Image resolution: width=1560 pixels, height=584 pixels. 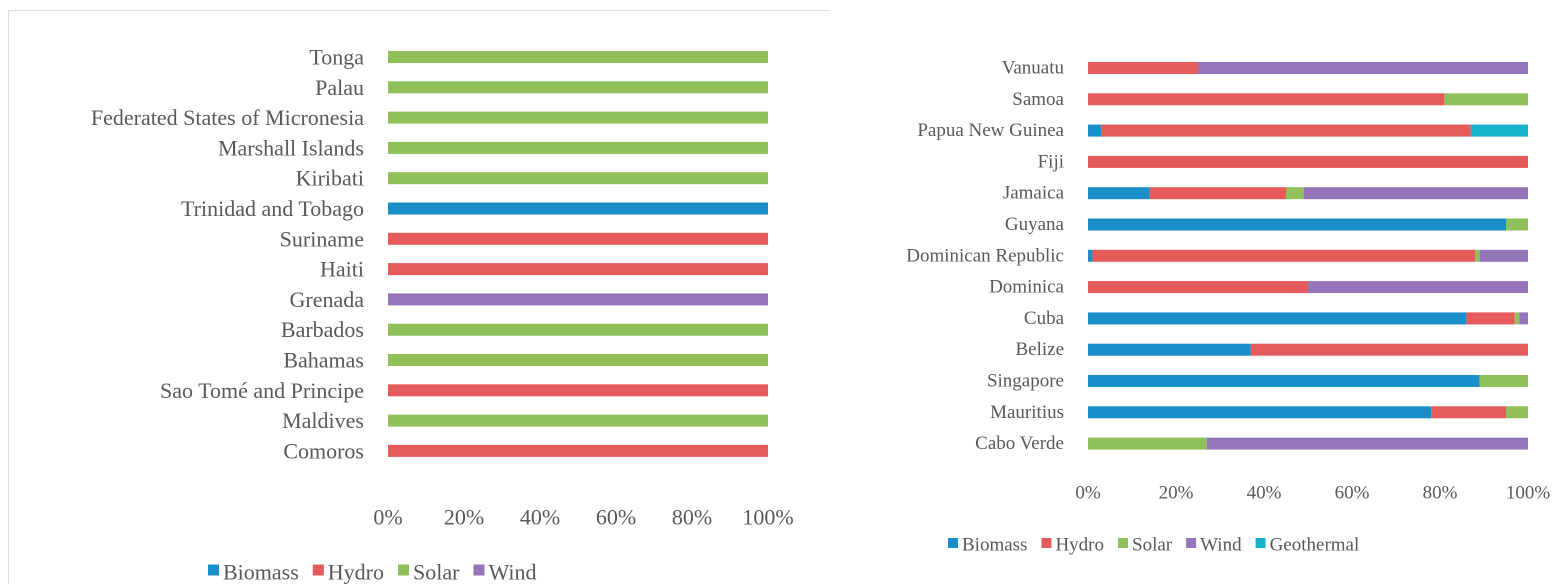 I want to click on bar-samoa-solar, so click(x=1486, y=99).